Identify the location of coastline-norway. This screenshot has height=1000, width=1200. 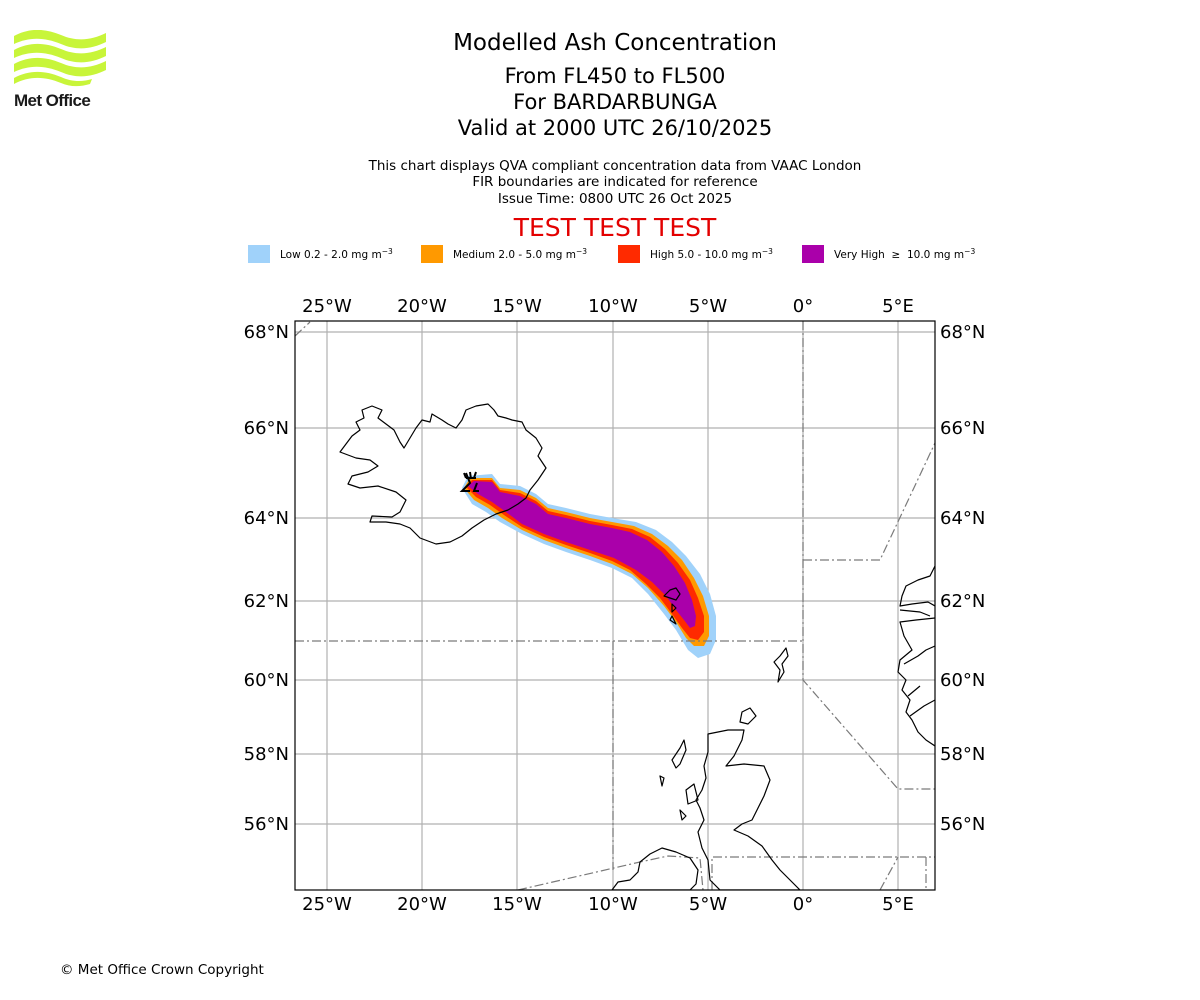
(916, 656).